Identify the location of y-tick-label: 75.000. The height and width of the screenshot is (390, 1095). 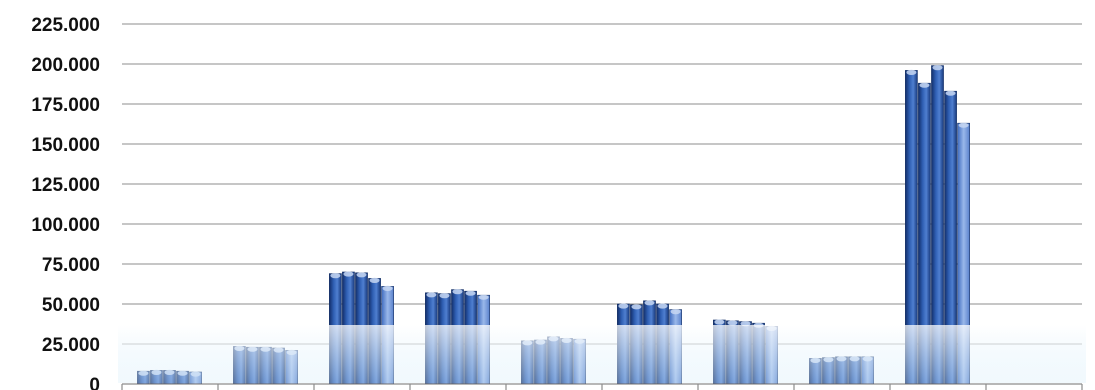
(71, 265).